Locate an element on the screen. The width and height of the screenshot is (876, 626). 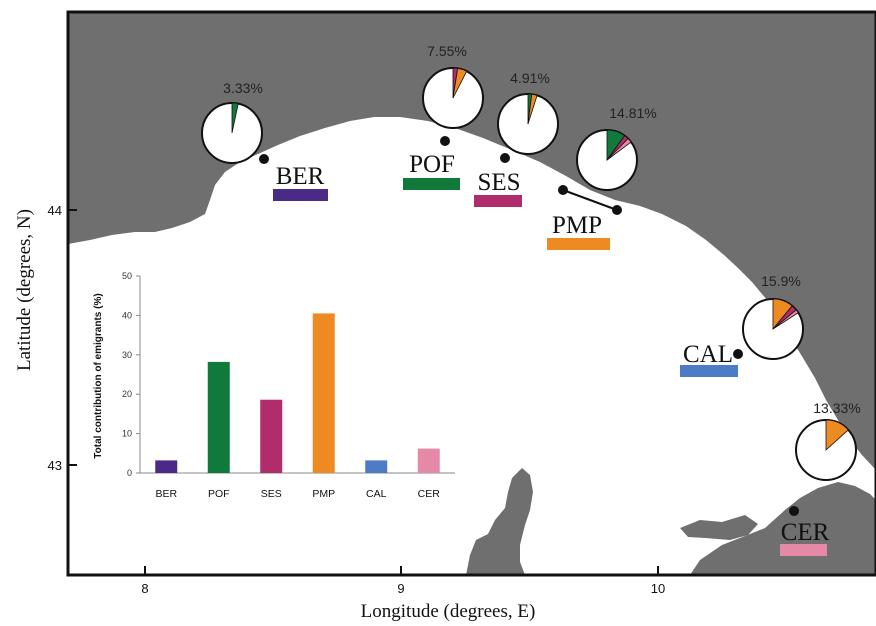
site-bar-ses is located at coordinates (498, 201).